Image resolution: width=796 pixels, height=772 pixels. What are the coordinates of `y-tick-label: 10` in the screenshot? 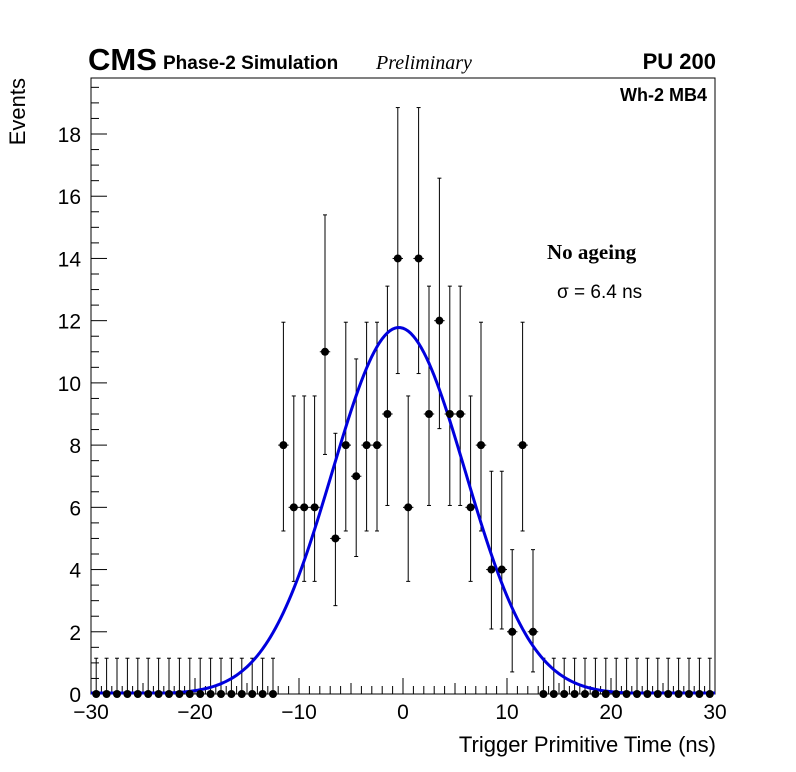 It's located at (69, 384).